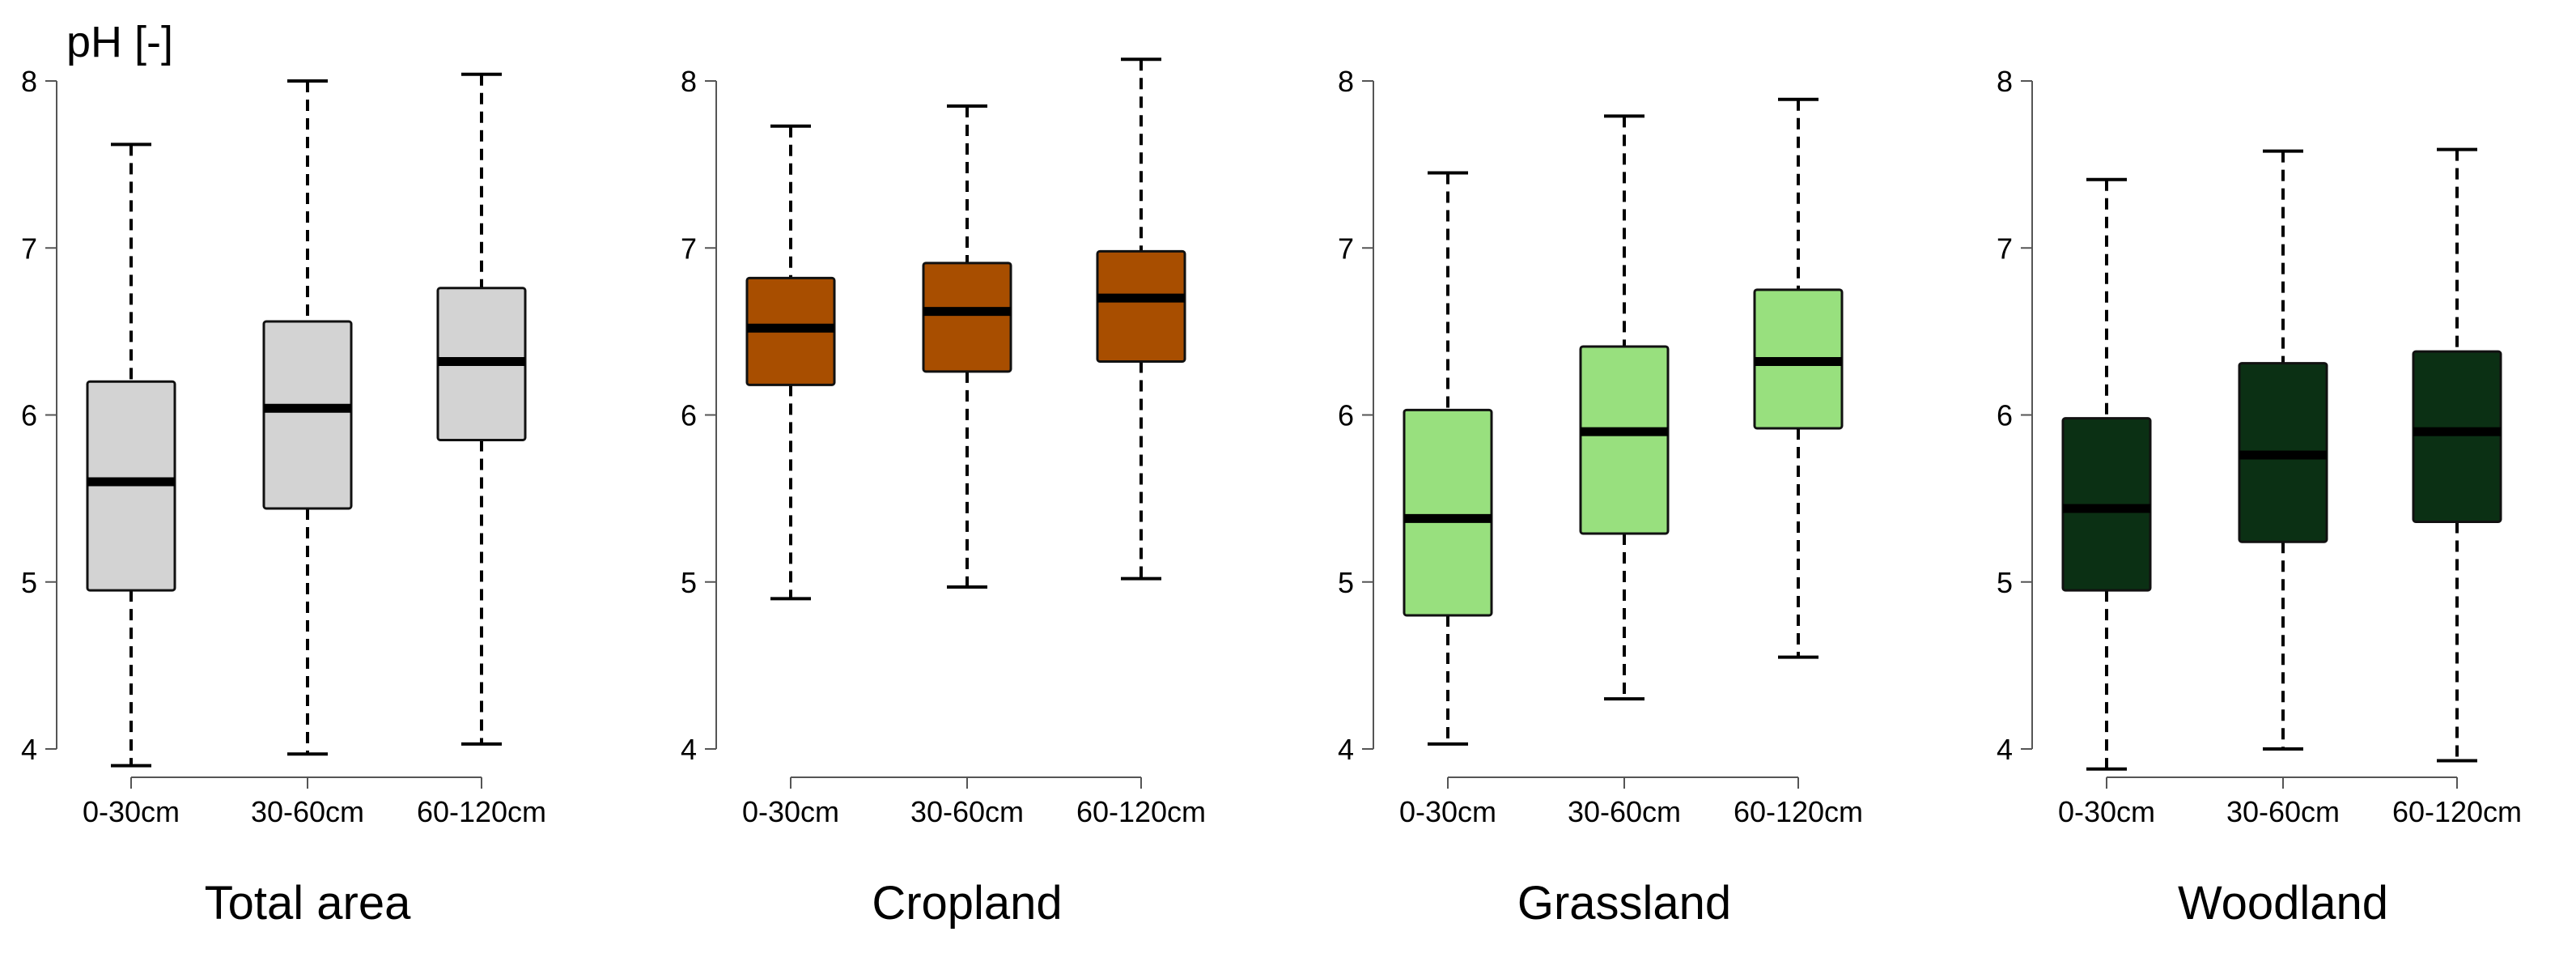 Image resolution: width=2576 pixels, height=953 pixels. Describe the element at coordinates (1624, 903) in the screenshot. I see `panel-title: Grassland` at that location.